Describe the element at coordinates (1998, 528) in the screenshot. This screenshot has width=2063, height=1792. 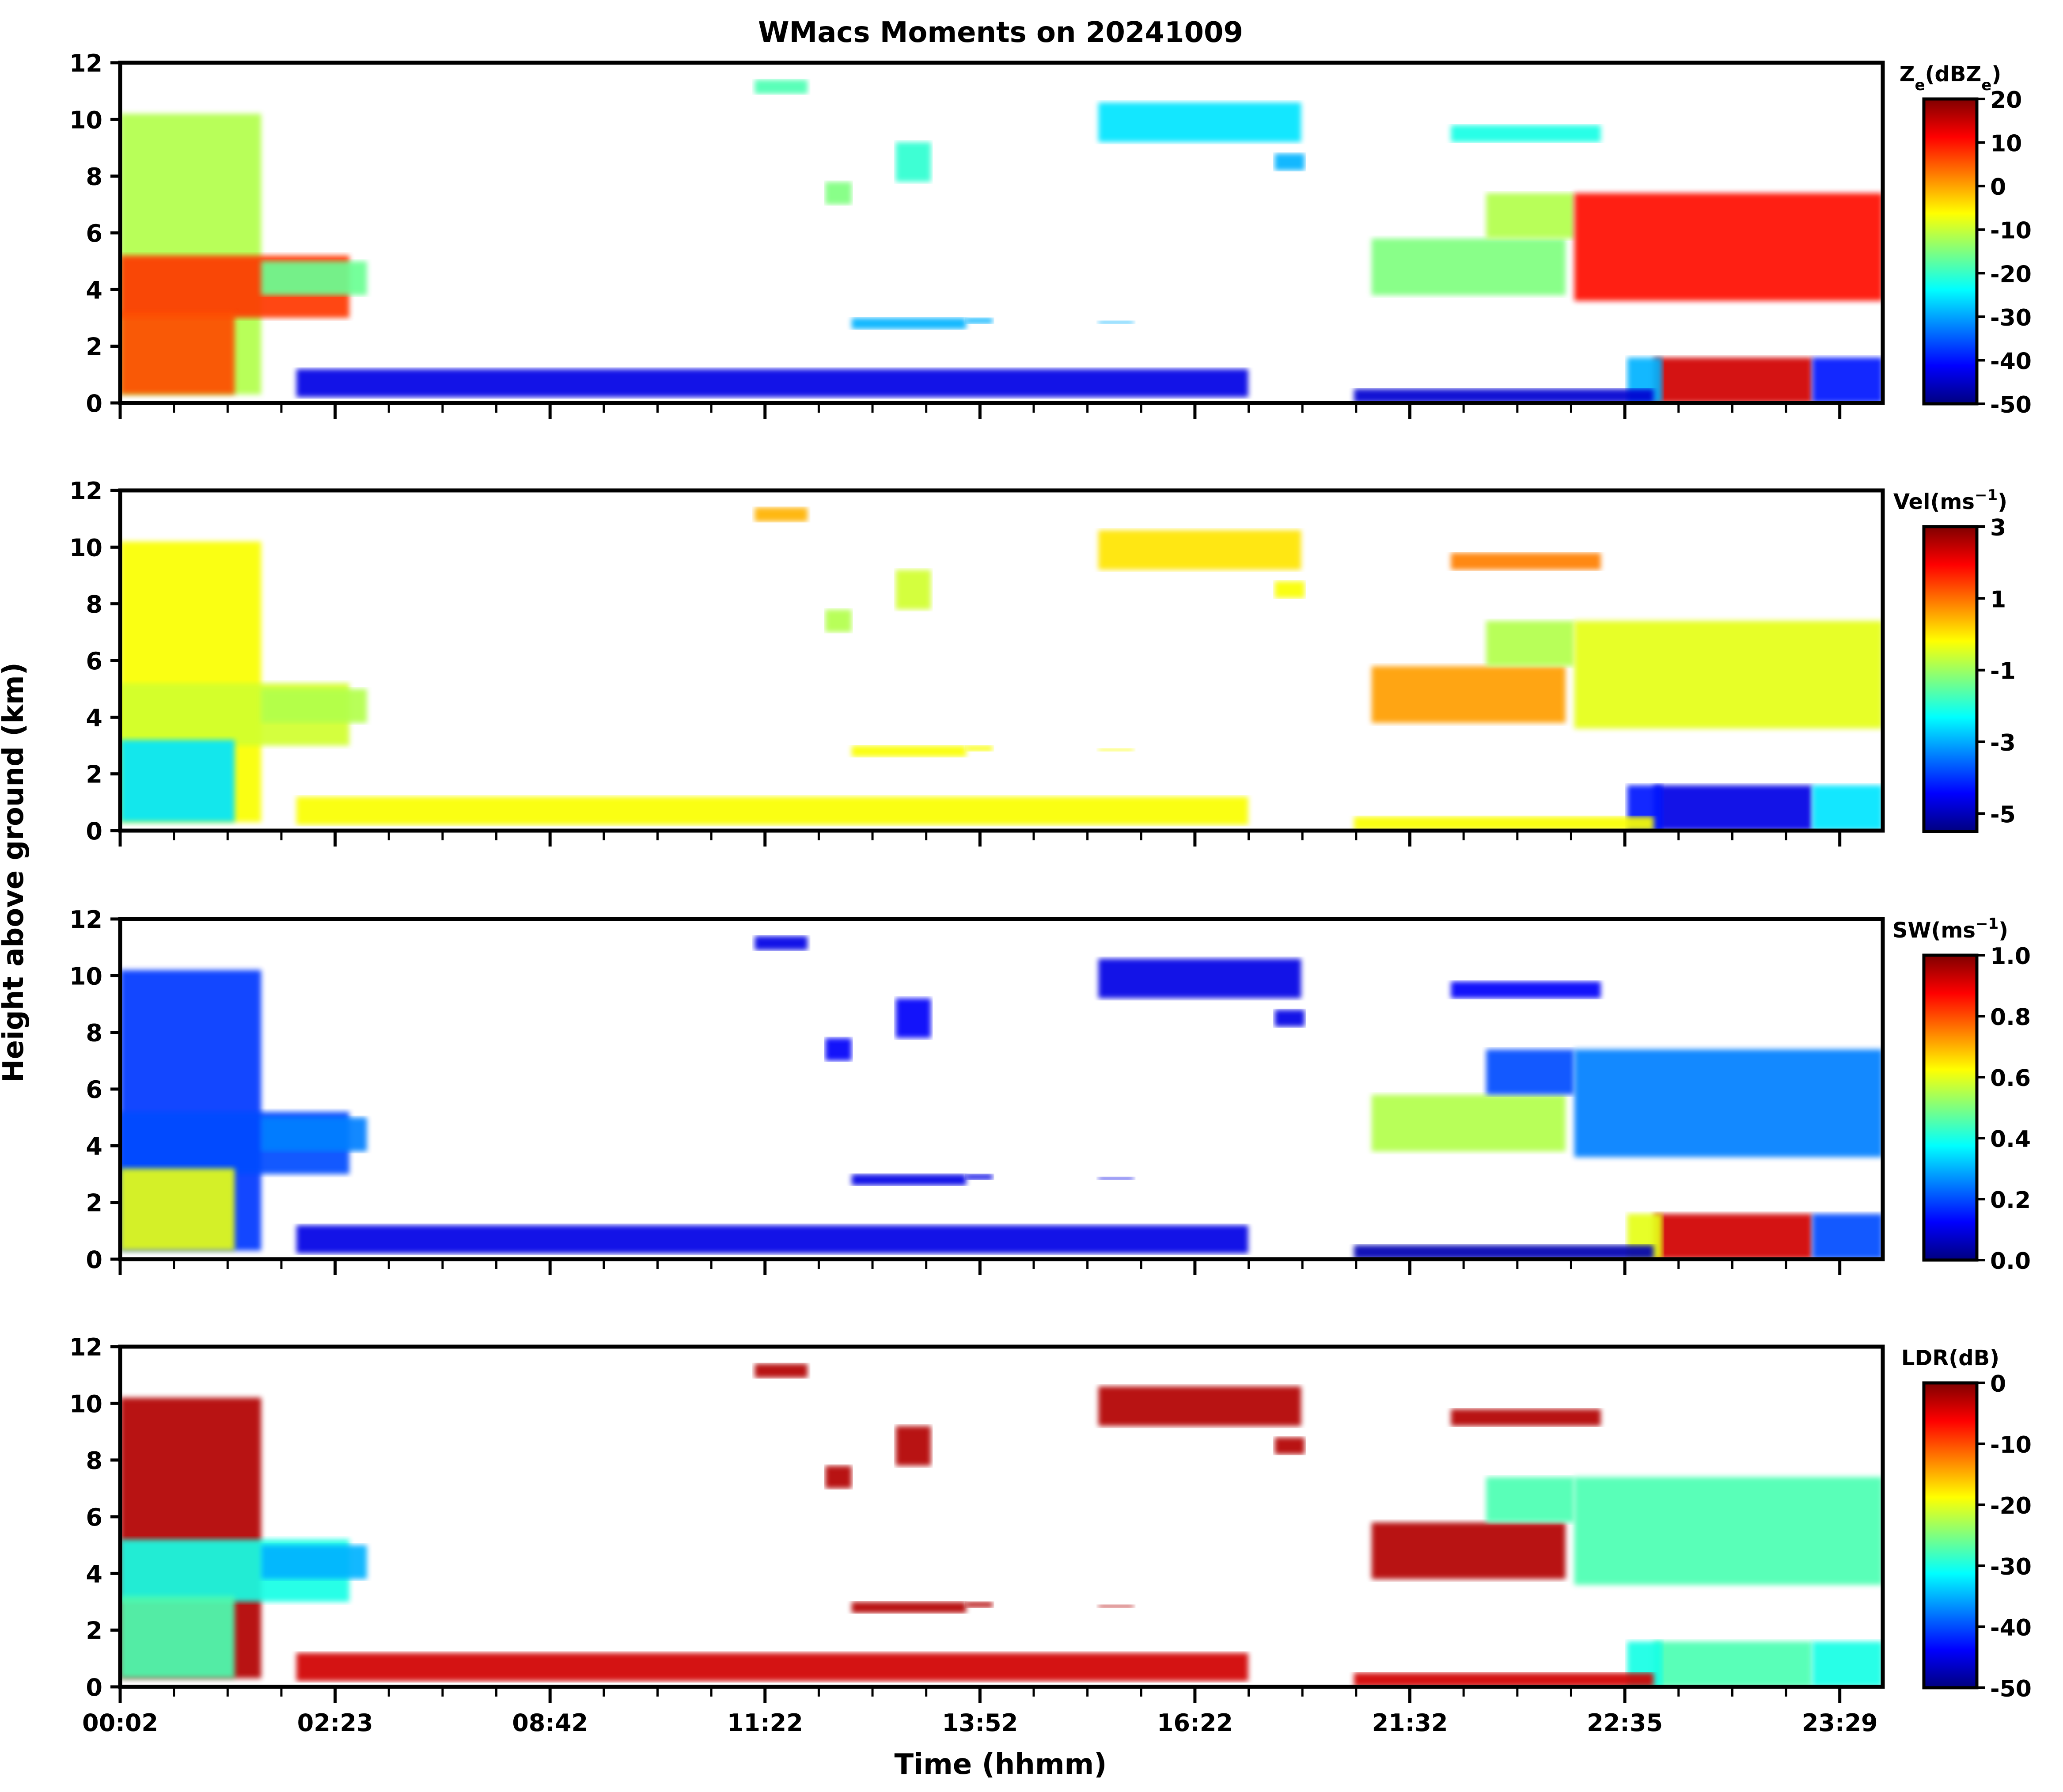
I see `colorbar-tick-label: 3` at that location.